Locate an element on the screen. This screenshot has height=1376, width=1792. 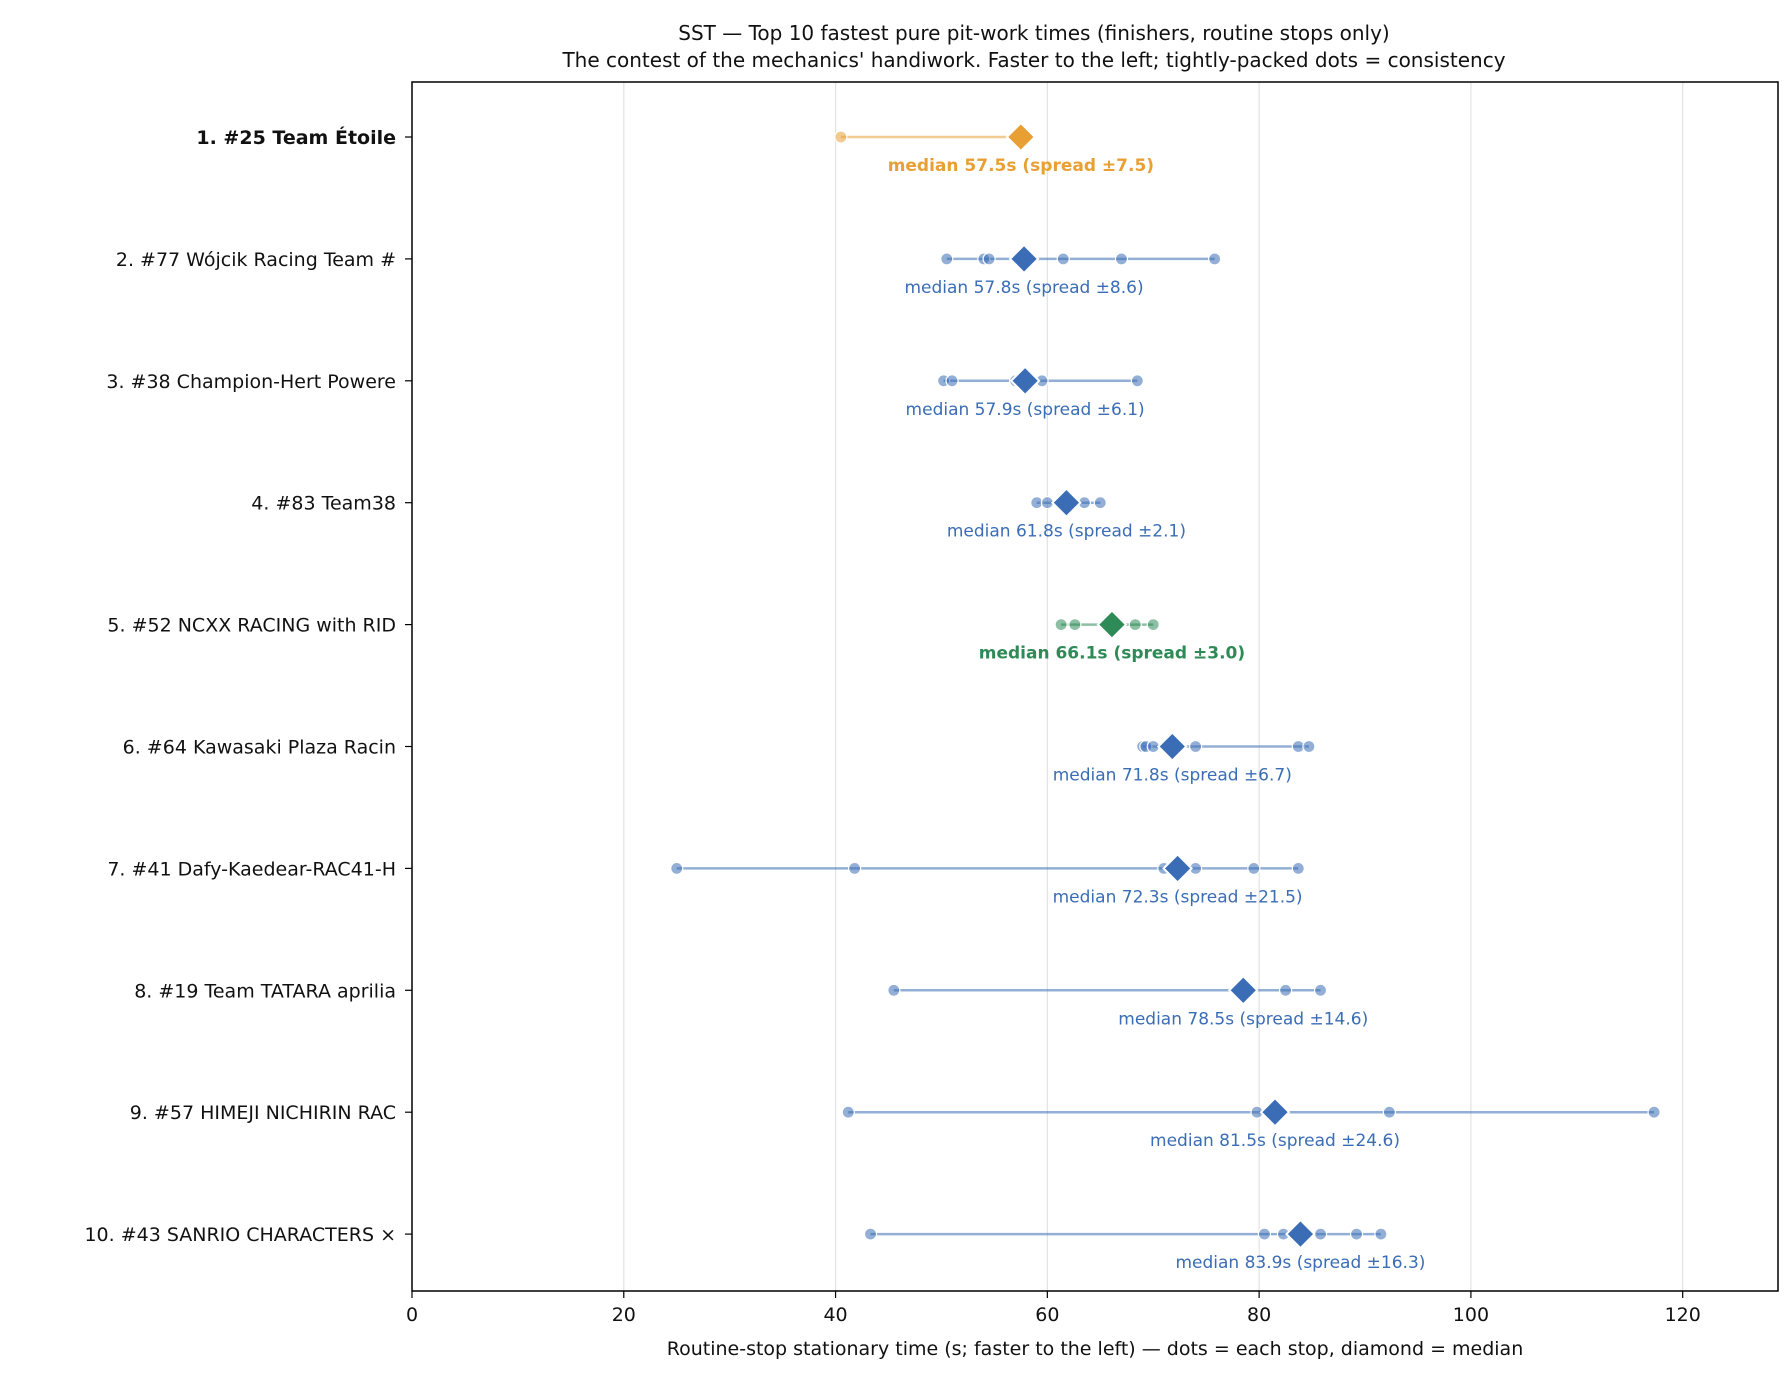
median-label: median 57.8s (spread ±8.6) is located at coordinates (1023, 288).